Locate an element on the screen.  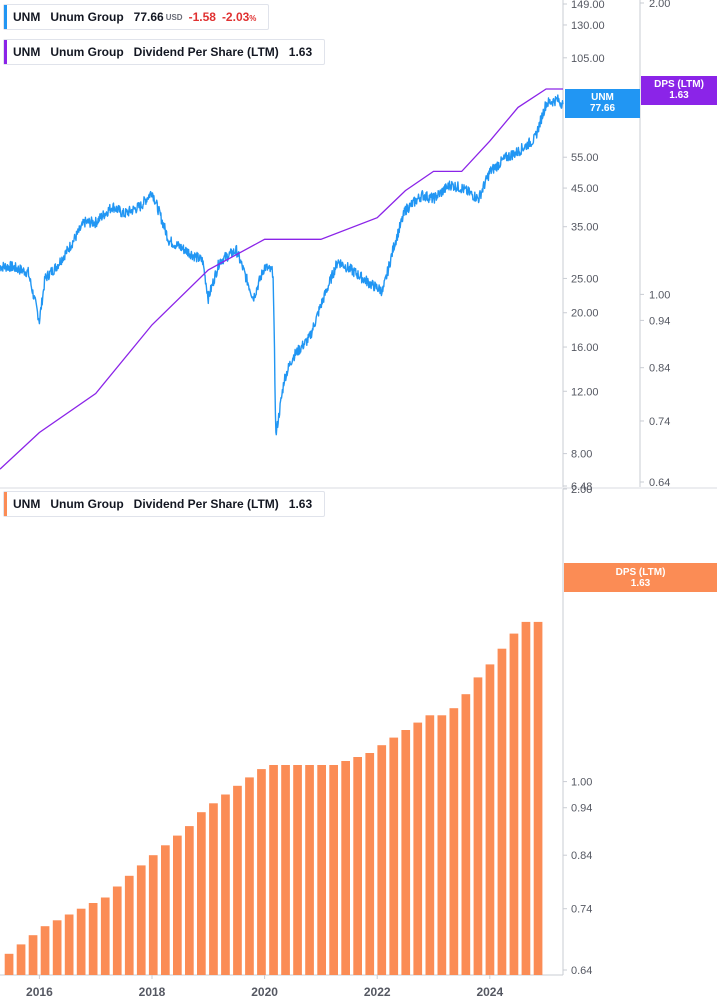
dps-tag-top-value: 1.63 is located at coordinates (679, 95).